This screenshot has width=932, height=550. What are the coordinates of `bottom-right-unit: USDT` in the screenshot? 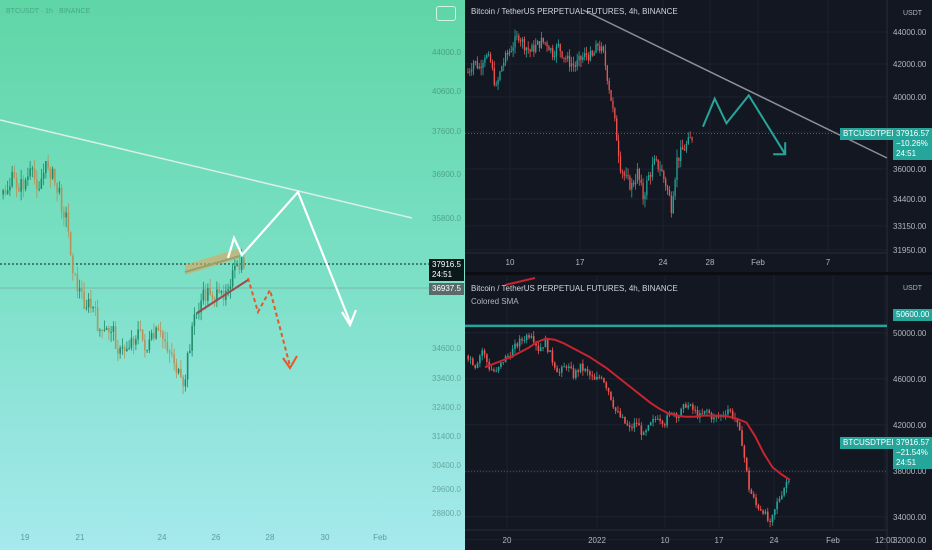 It's located at (913, 288).